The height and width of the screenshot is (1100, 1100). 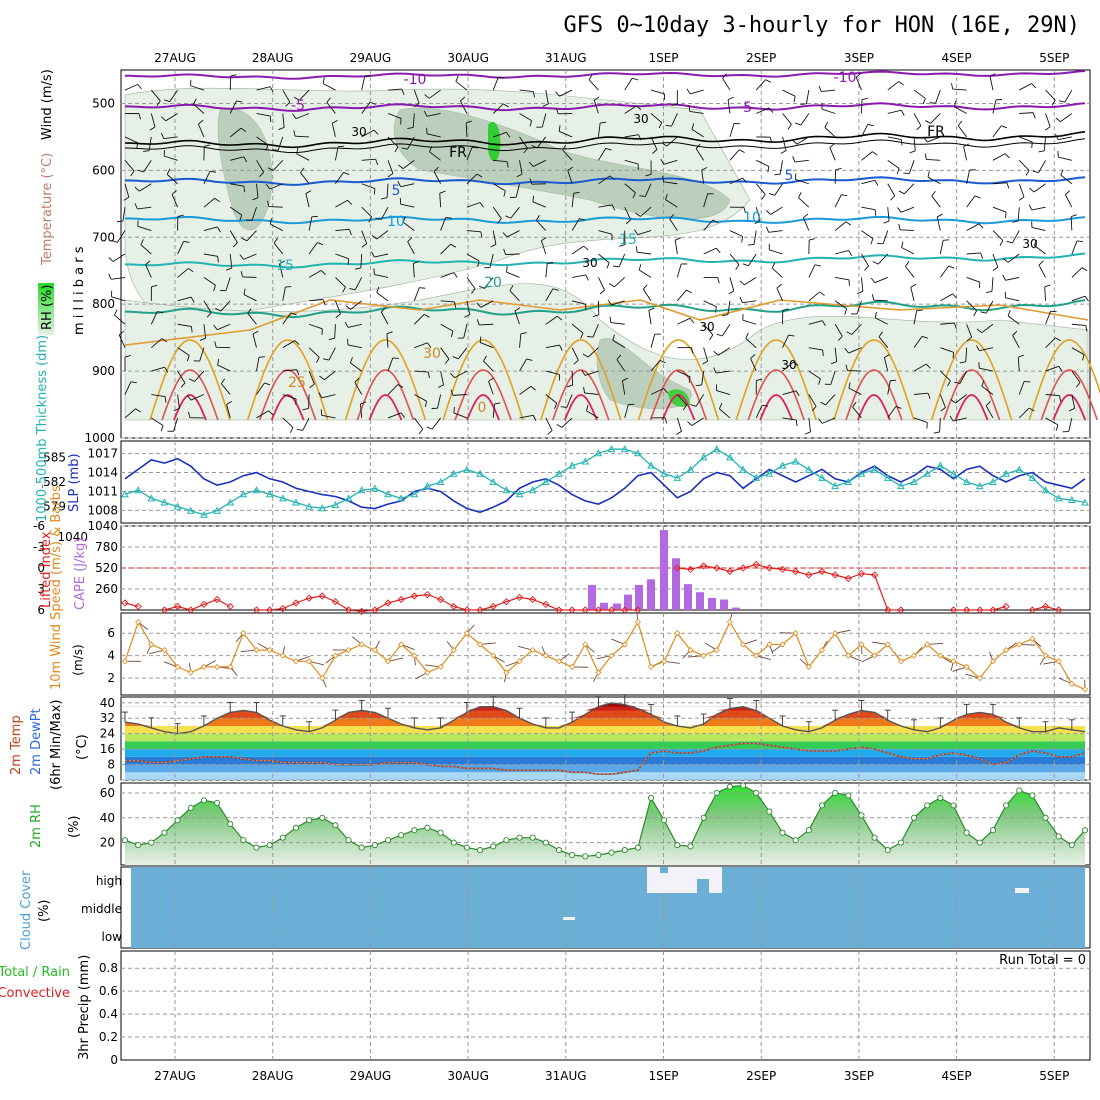 I want to click on y-tick-label: 3, so click(x=41, y=589).